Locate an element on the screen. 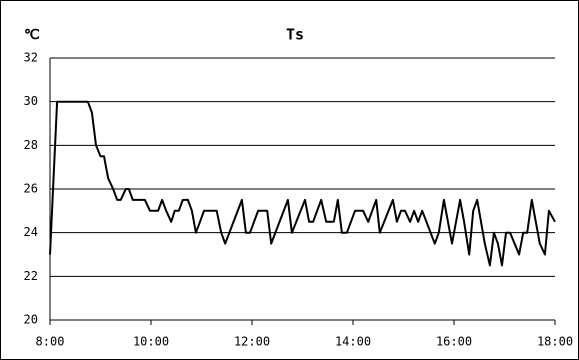 Image resolution: width=579 pixels, height=360 pixels. y-tick-label: 26 is located at coordinates (31, 189).